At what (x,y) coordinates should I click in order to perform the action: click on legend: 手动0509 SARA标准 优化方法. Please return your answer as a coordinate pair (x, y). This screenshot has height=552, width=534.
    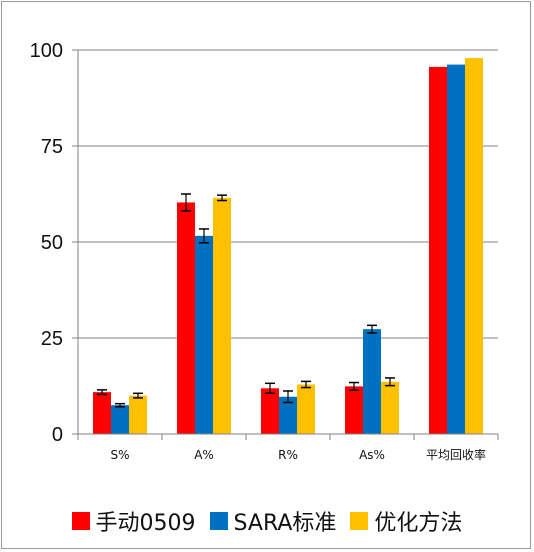
    Looking at the image, I should click on (267, 521).